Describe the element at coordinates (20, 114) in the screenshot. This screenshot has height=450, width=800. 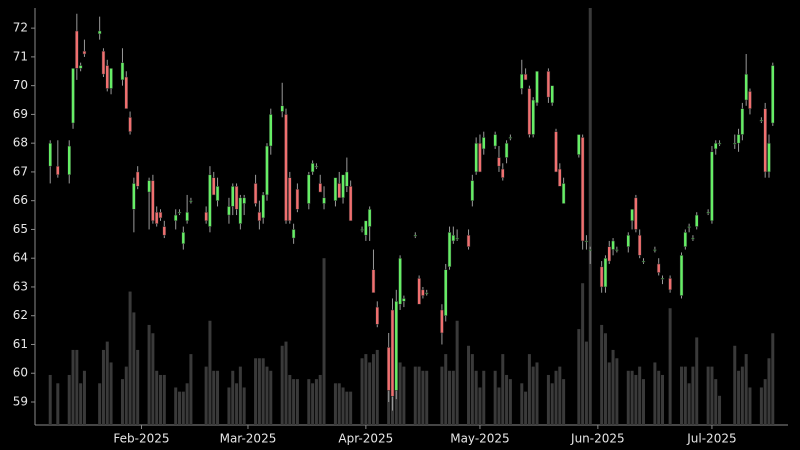
I see `y-tick-label: 69` at that location.